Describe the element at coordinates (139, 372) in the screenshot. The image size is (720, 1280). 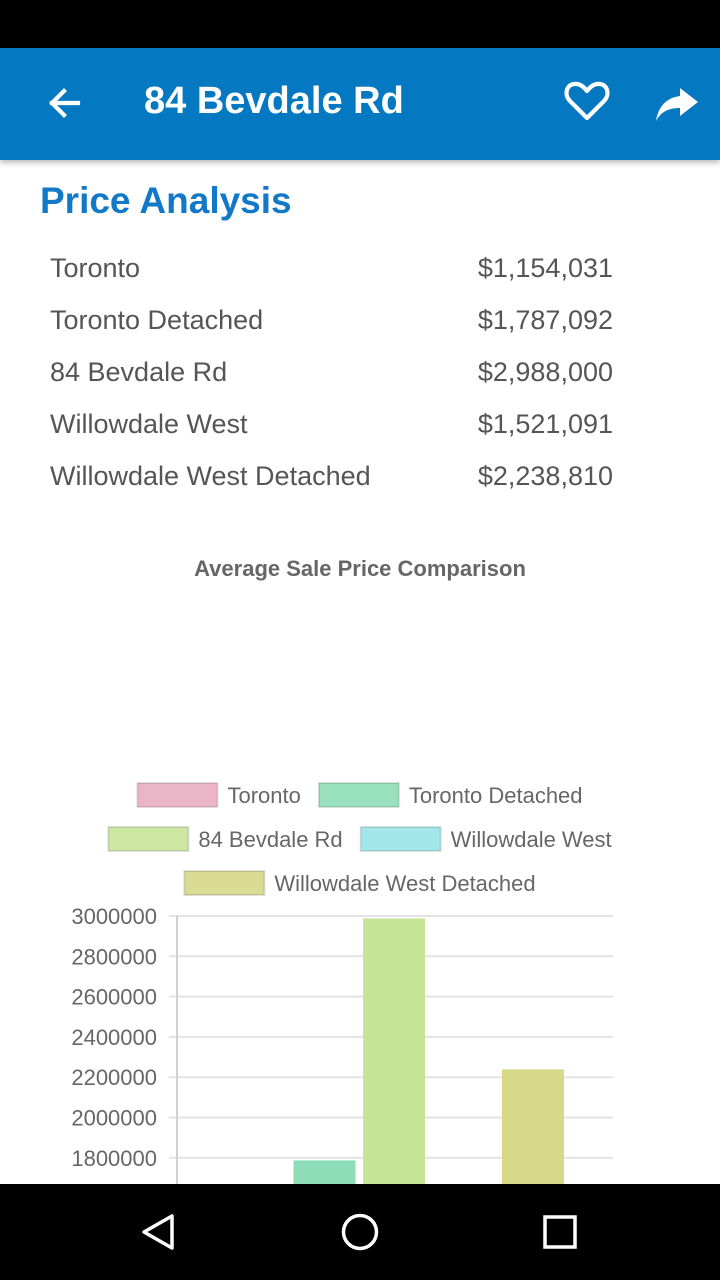
I see `price-label: 84 Bevdale Rd` at that location.